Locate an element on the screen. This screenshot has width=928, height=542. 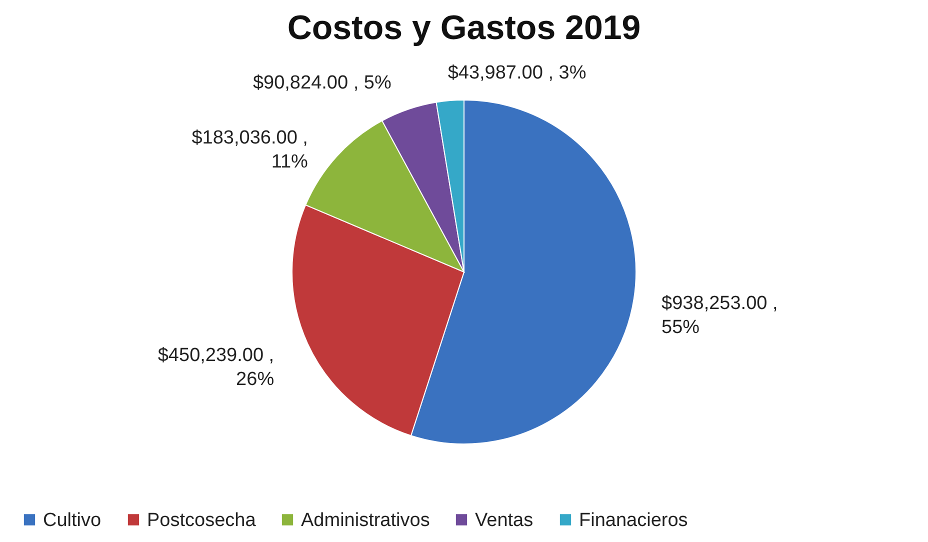
legend-label: Administrativos is located at coordinates (365, 520).